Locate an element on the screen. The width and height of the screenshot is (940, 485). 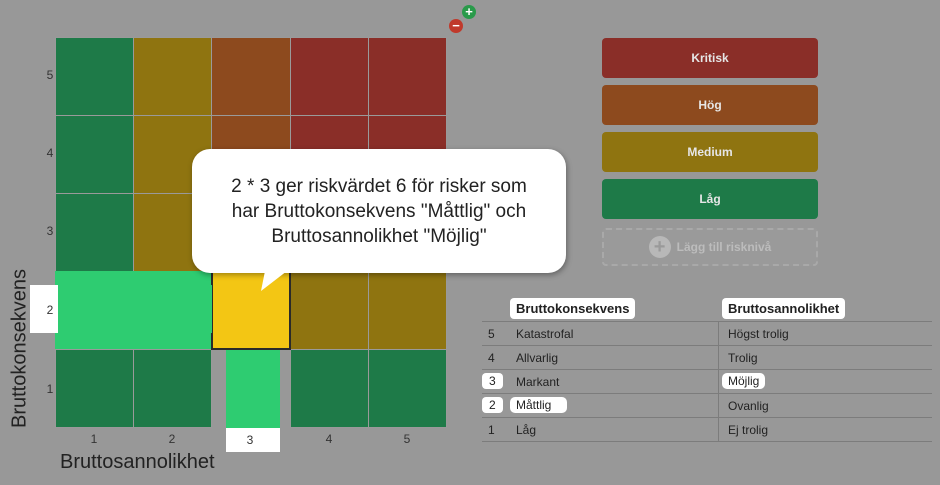
add-risk-level-button: + Lägg till risknivå is located at coordinates (710, 247).